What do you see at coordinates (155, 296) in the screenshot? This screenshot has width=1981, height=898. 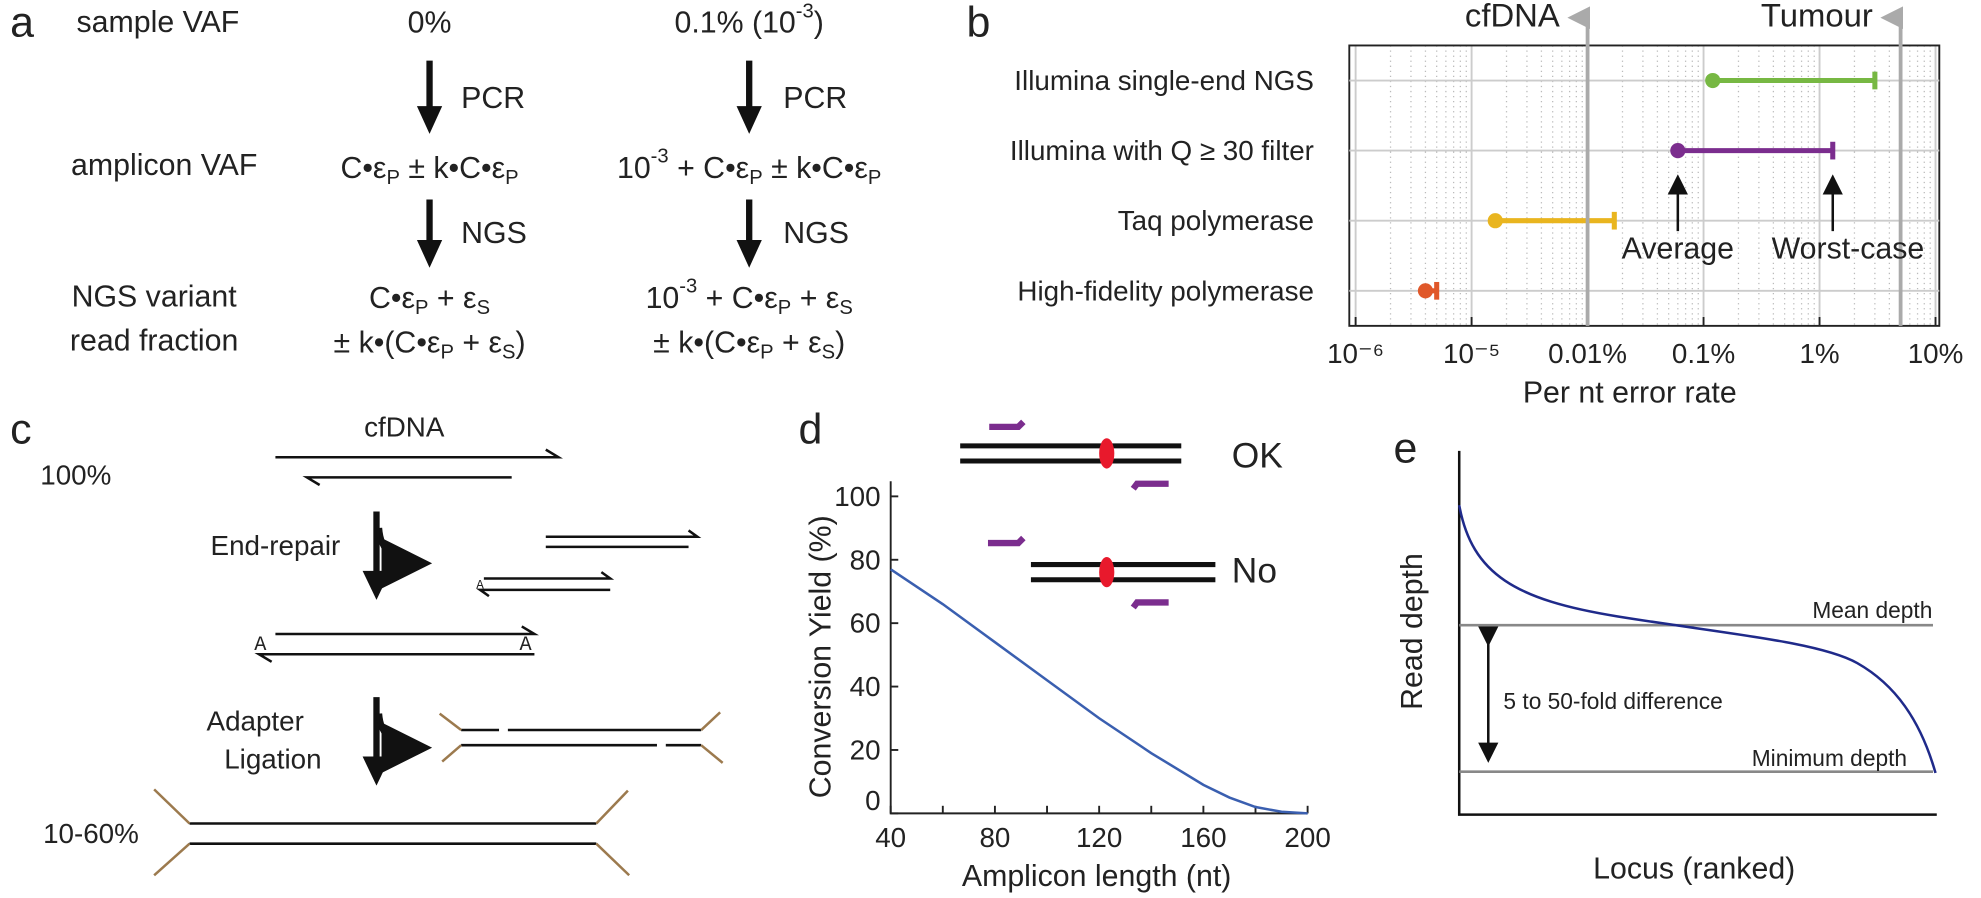 I see `row-label: NGS variant` at bounding box center [155, 296].